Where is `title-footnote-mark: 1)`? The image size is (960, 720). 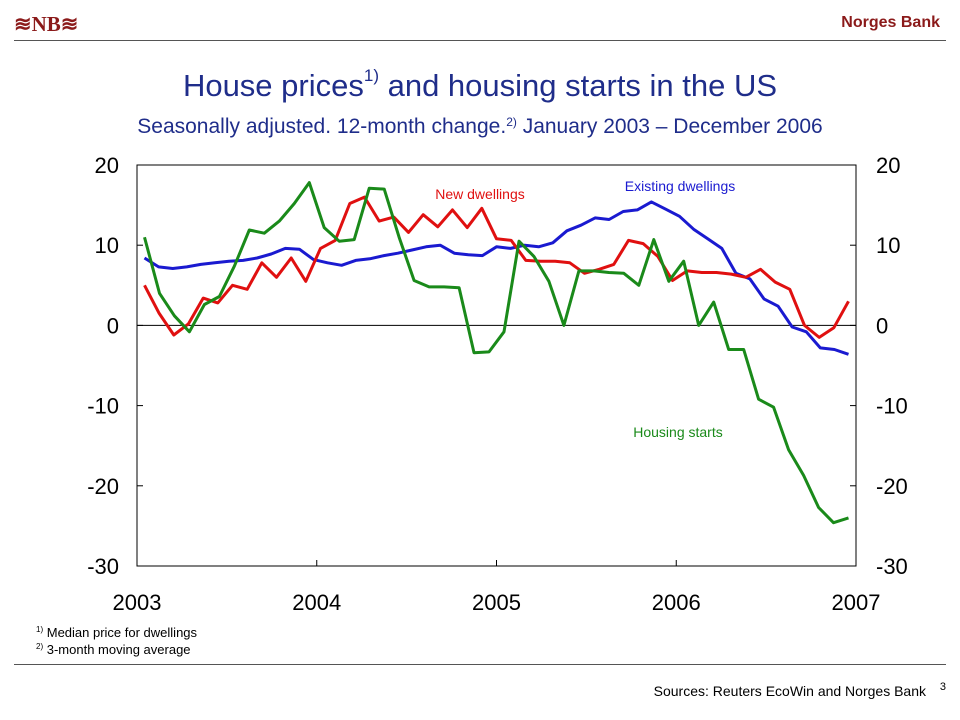
title-footnote-mark: 1) is located at coordinates (371, 75).